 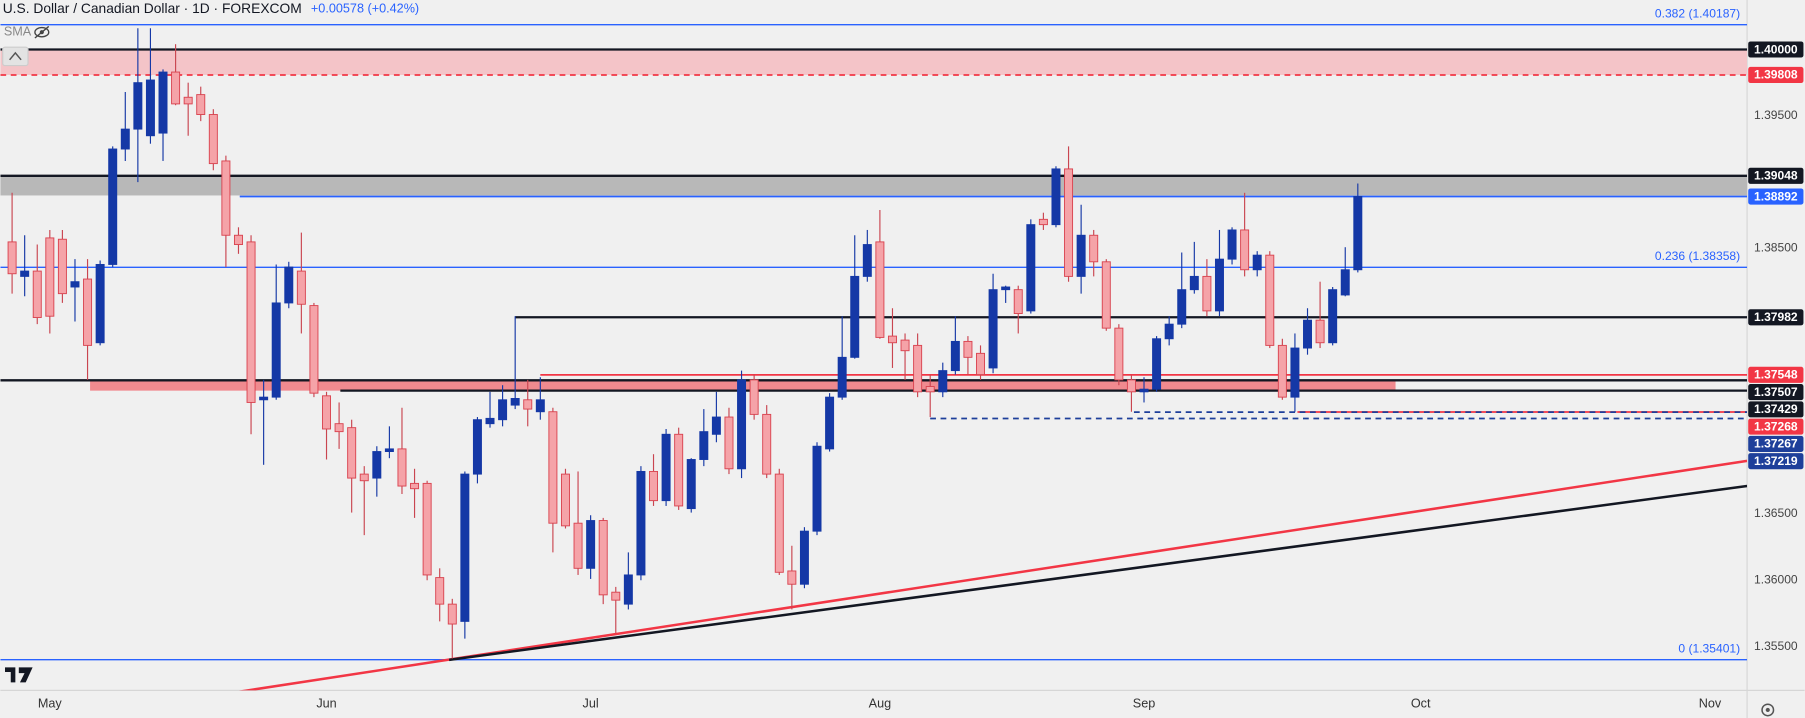 What do you see at coordinates (365, 9) in the screenshot?
I see `price-change: +0.00578 (+0.42%)` at bounding box center [365, 9].